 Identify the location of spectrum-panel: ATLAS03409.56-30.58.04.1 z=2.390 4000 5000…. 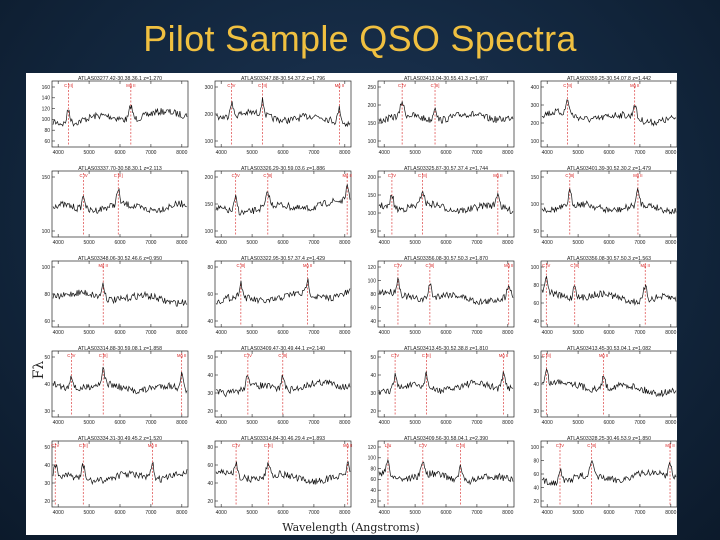
(441, 476).